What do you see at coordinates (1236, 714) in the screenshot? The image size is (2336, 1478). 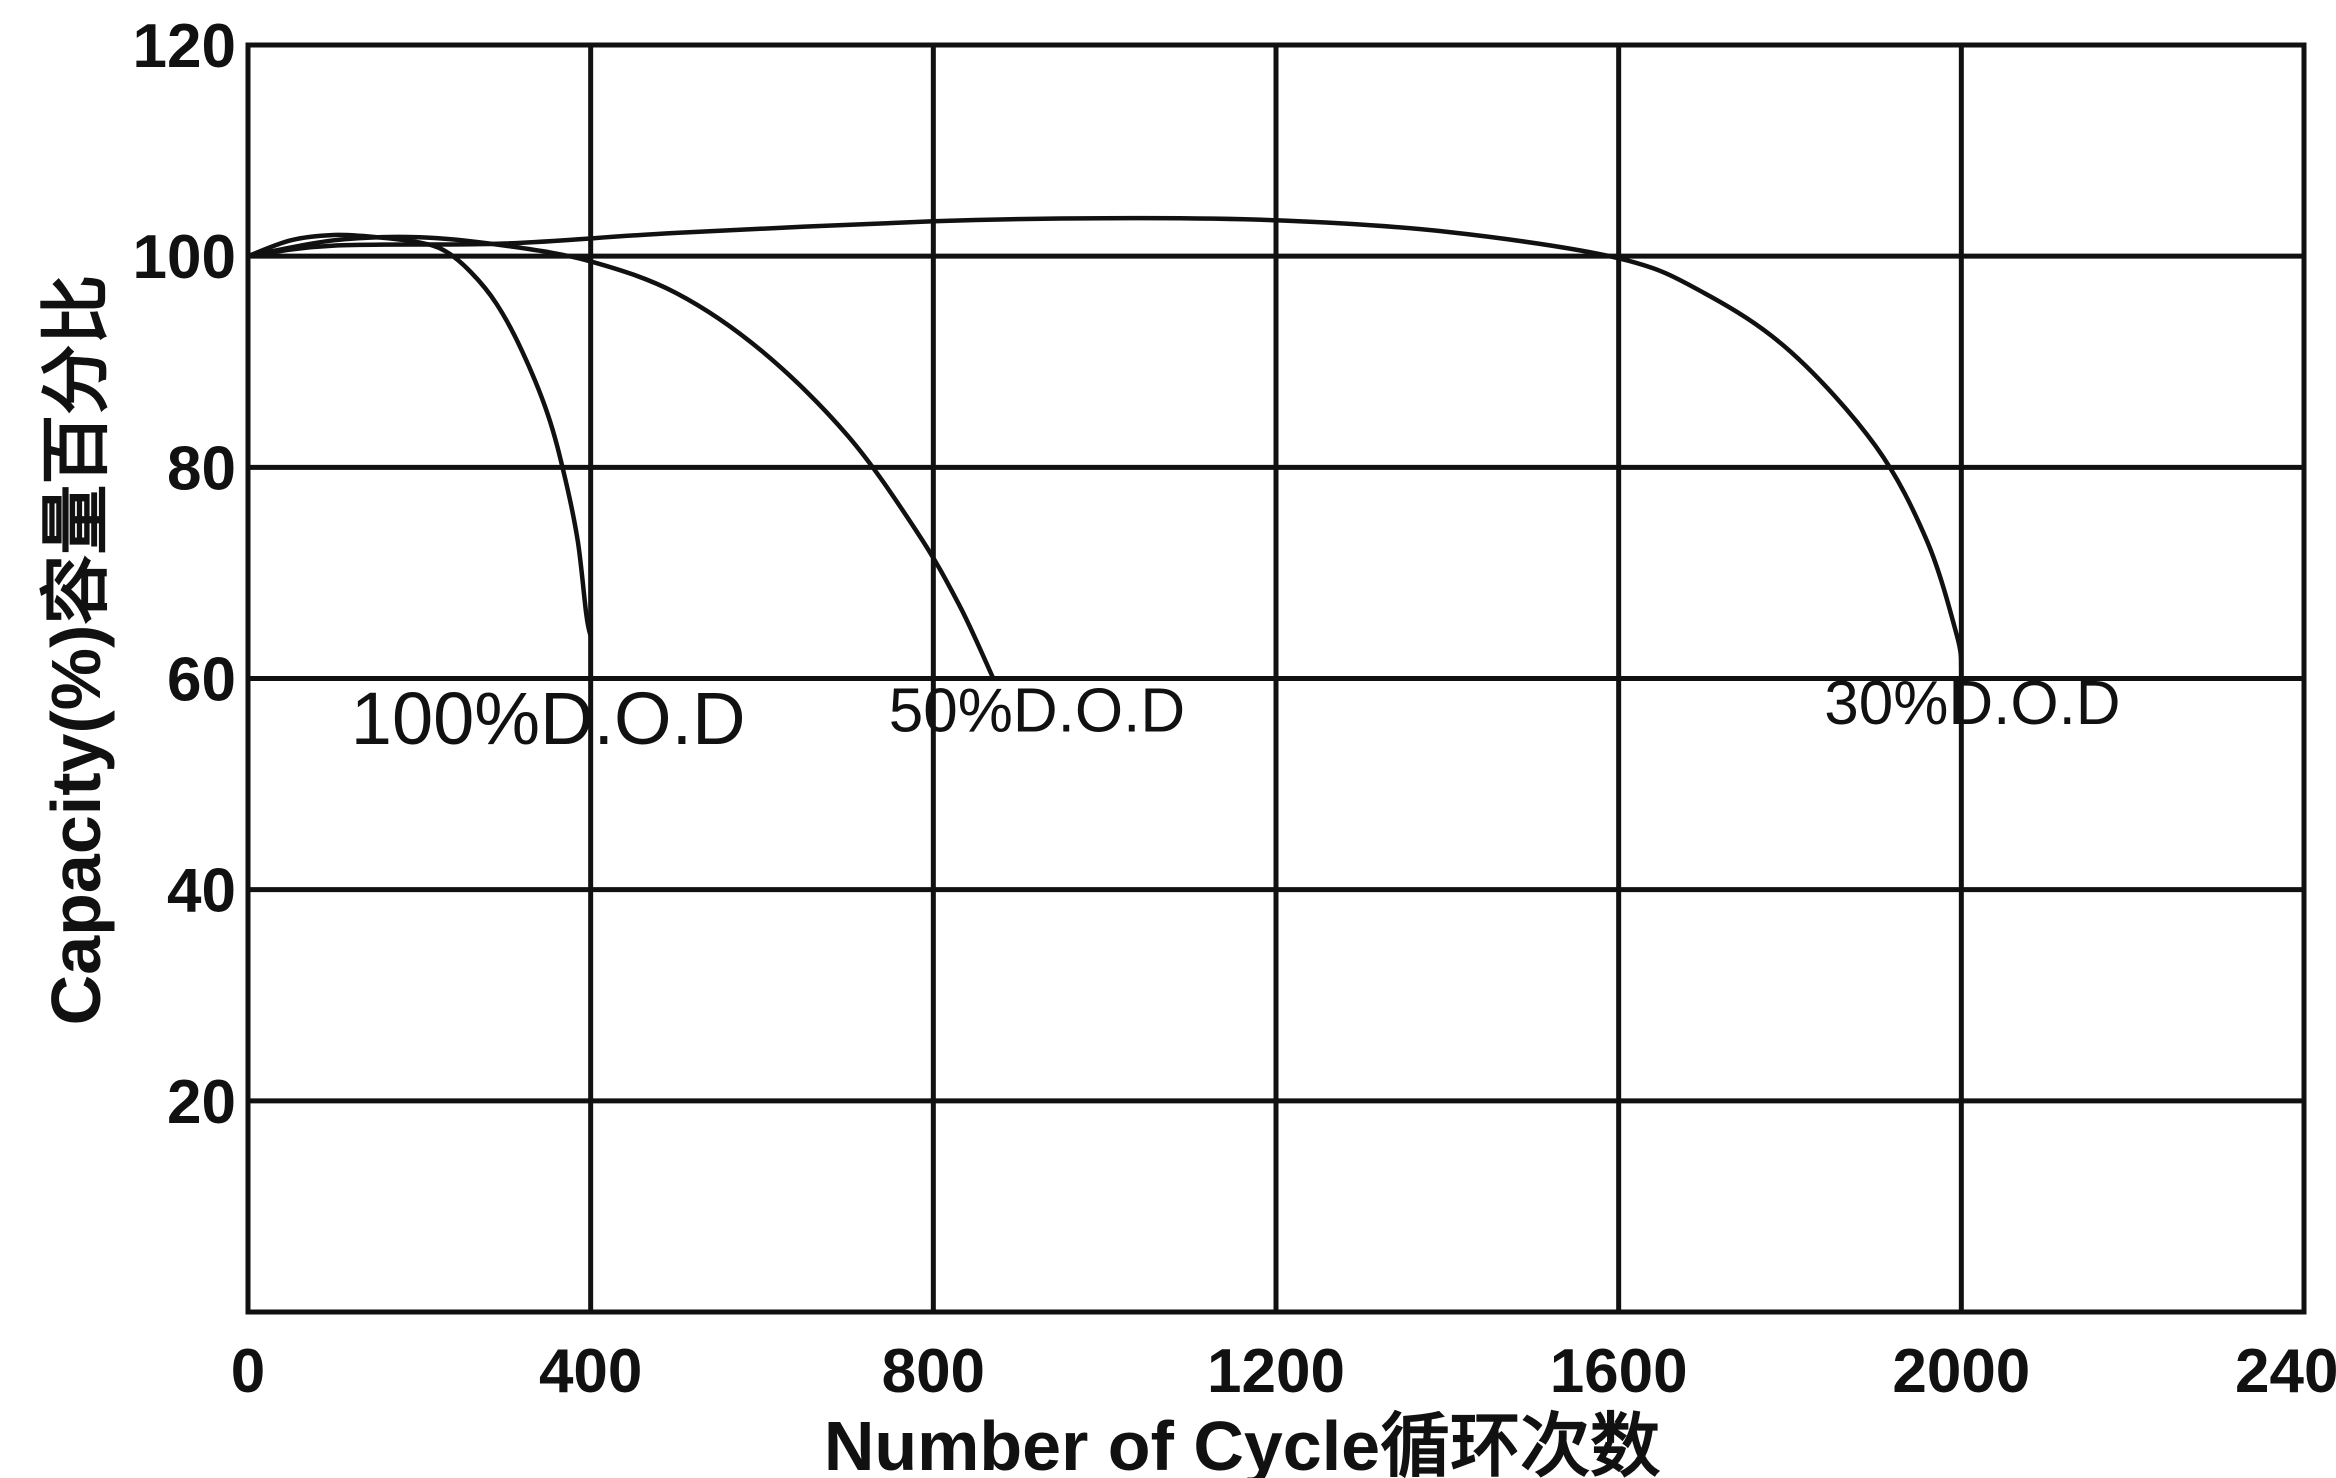 I see `series-labels: 100%D.O.D 50%D.O.D 30%D.O.D` at bounding box center [1236, 714].